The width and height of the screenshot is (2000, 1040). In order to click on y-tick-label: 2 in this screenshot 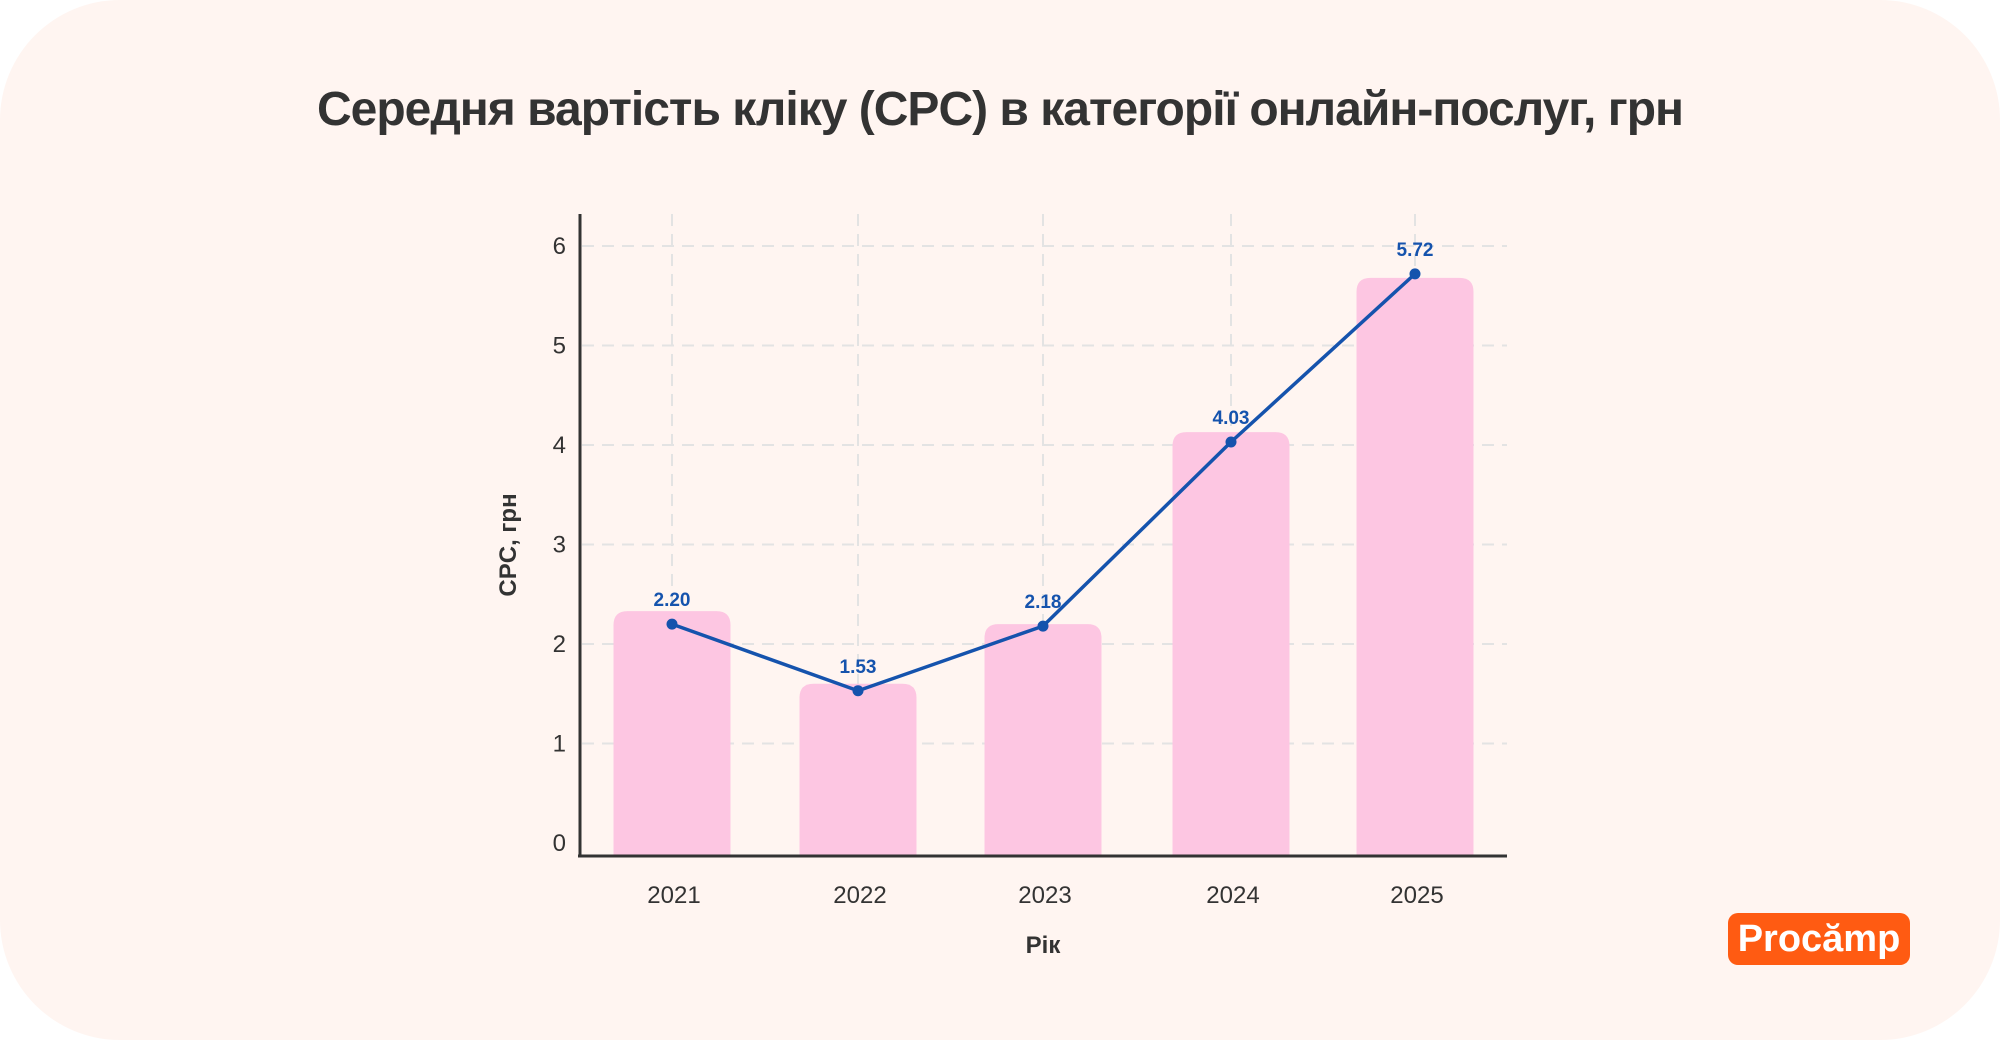, I will do `click(559, 644)`.